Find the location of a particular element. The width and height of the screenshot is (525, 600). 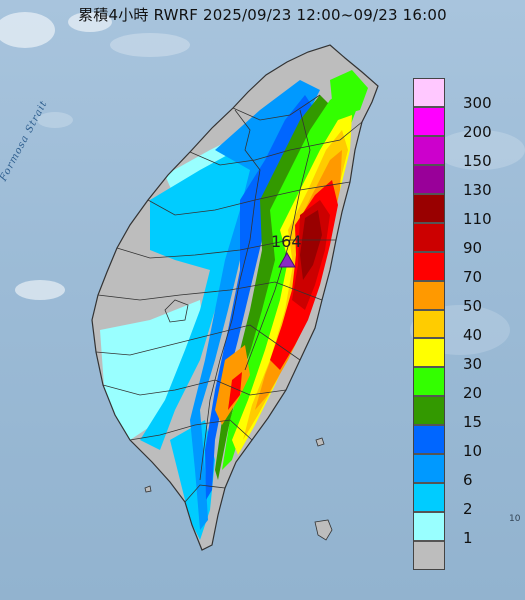

legend-row: 200 is located at coordinates (463, 123).